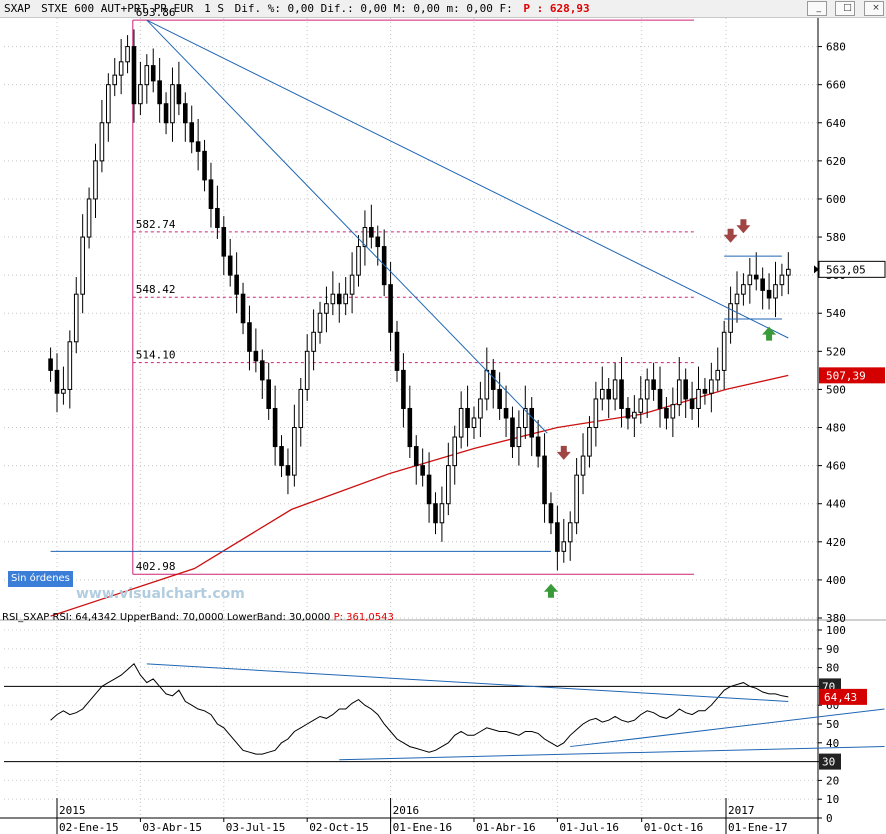 The width and height of the screenshot is (886, 834). Describe the element at coordinates (843, 696) in the screenshot. I see `rsi-last-box` at that location.